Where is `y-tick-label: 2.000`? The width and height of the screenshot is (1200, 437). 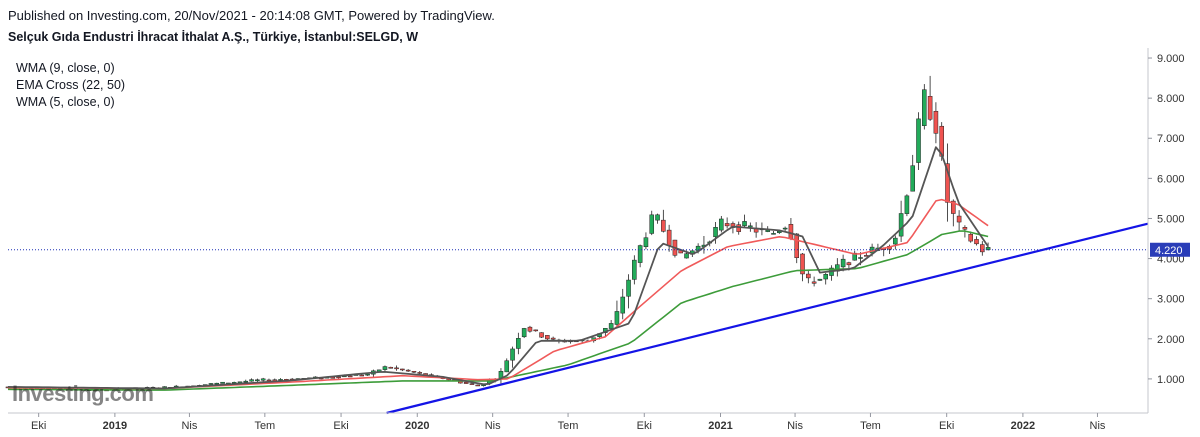
y-tick-label: 2.000 is located at coordinates (1171, 340).